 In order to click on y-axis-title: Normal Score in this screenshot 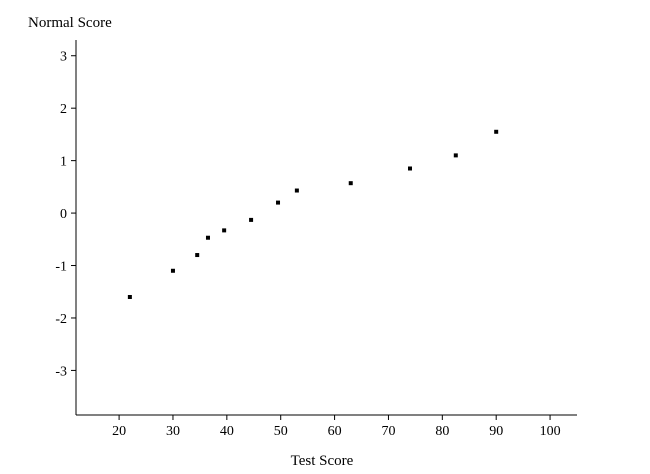, I will do `click(70, 23)`.